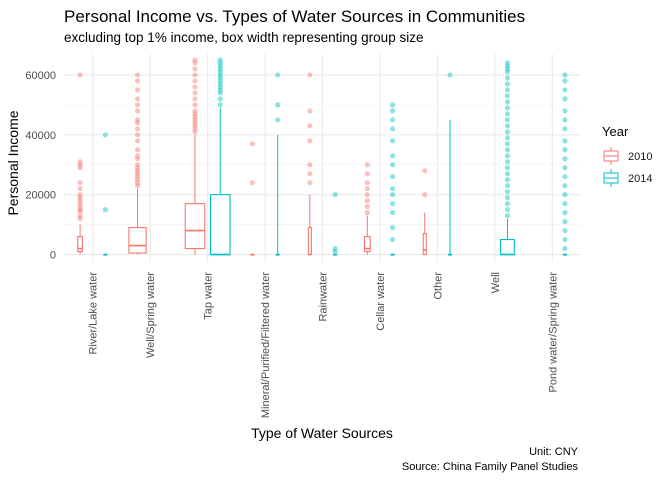 This screenshot has width=672, height=480. What do you see at coordinates (640, 157) in the screenshot?
I see `legend-label: 2010` at bounding box center [640, 157].